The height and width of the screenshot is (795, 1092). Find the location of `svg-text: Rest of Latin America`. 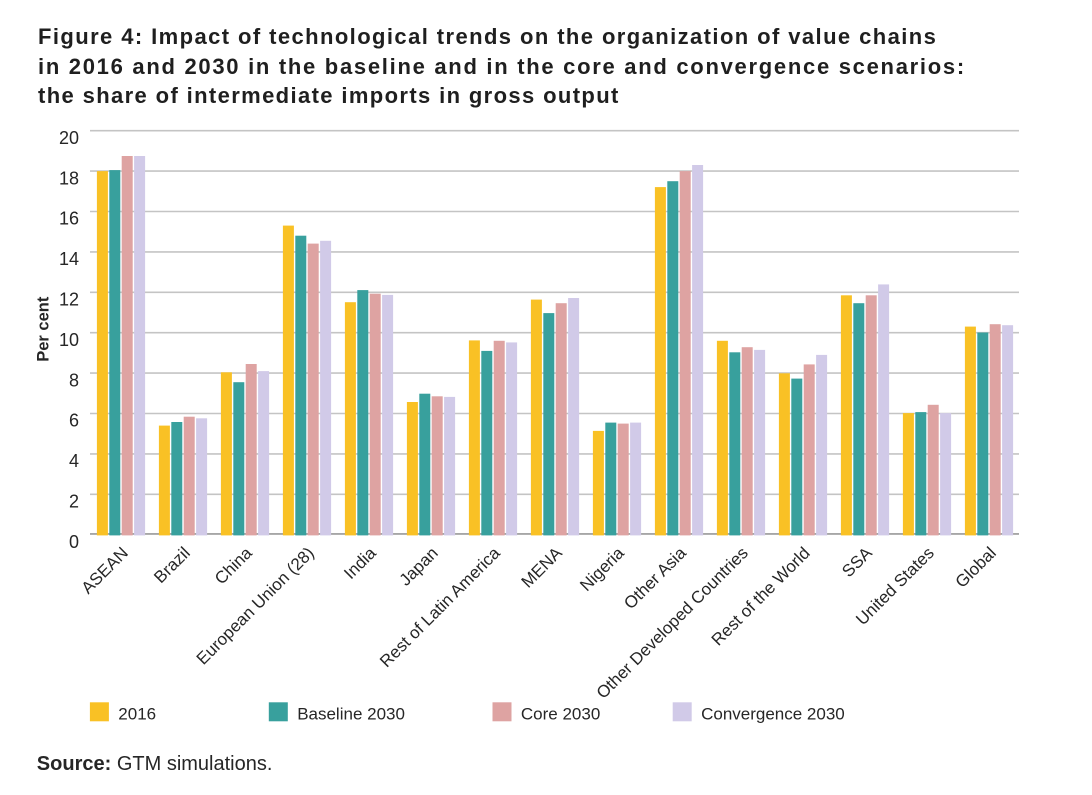

svg-text: Rest of Latin America is located at coordinates (440, 607).